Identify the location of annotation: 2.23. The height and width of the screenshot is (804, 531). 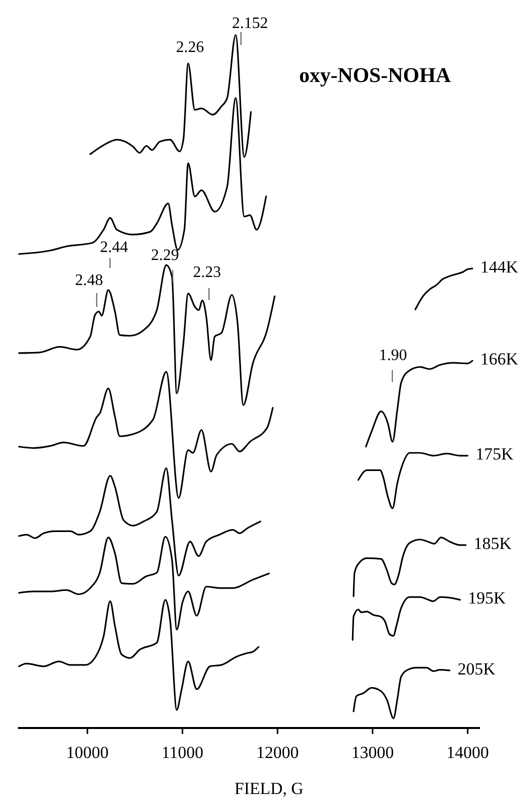
(207, 272).